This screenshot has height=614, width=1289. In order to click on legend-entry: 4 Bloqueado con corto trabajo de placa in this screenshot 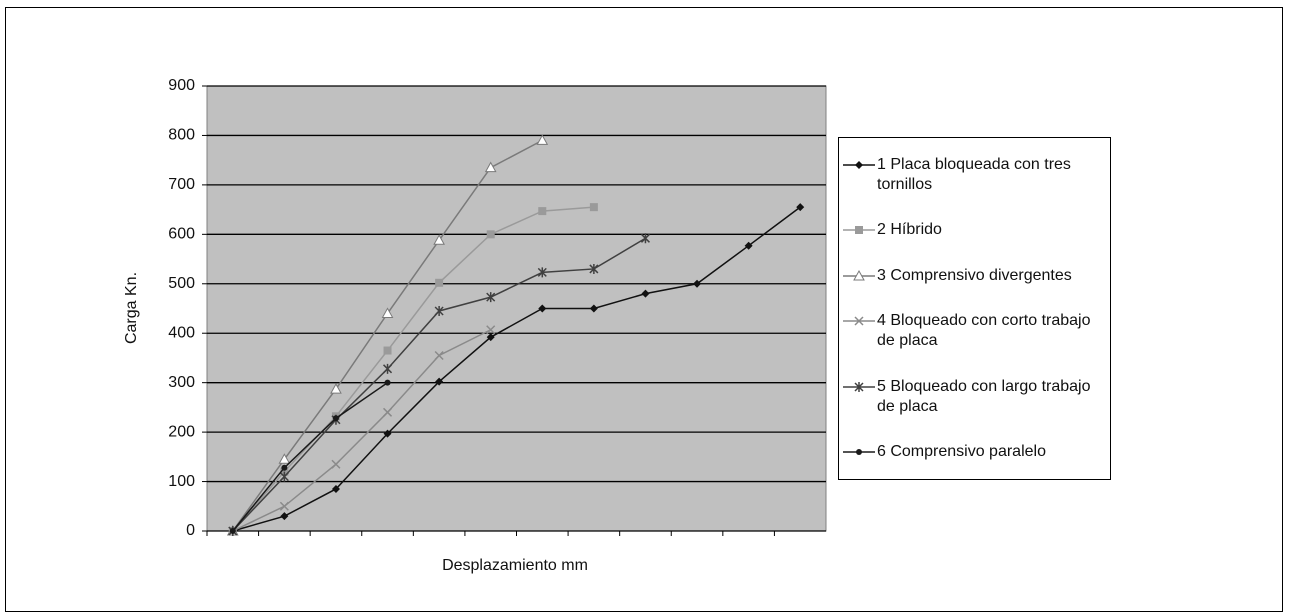, I will do `click(973, 331)`.